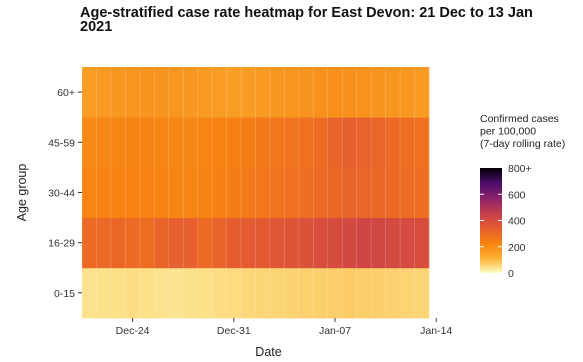  I want to click on legend-tick-label: 800+, so click(520, 169).